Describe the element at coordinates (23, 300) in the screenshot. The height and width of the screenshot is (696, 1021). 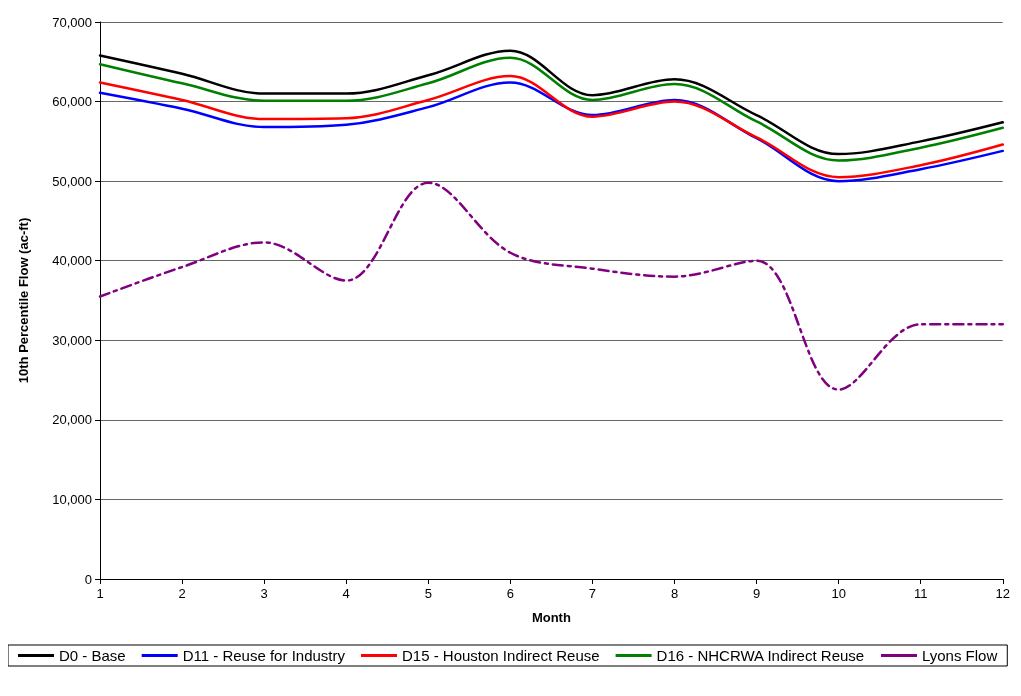
I see `y-axis-title: 10th Percentile Flow (ac-ft)` at that location.